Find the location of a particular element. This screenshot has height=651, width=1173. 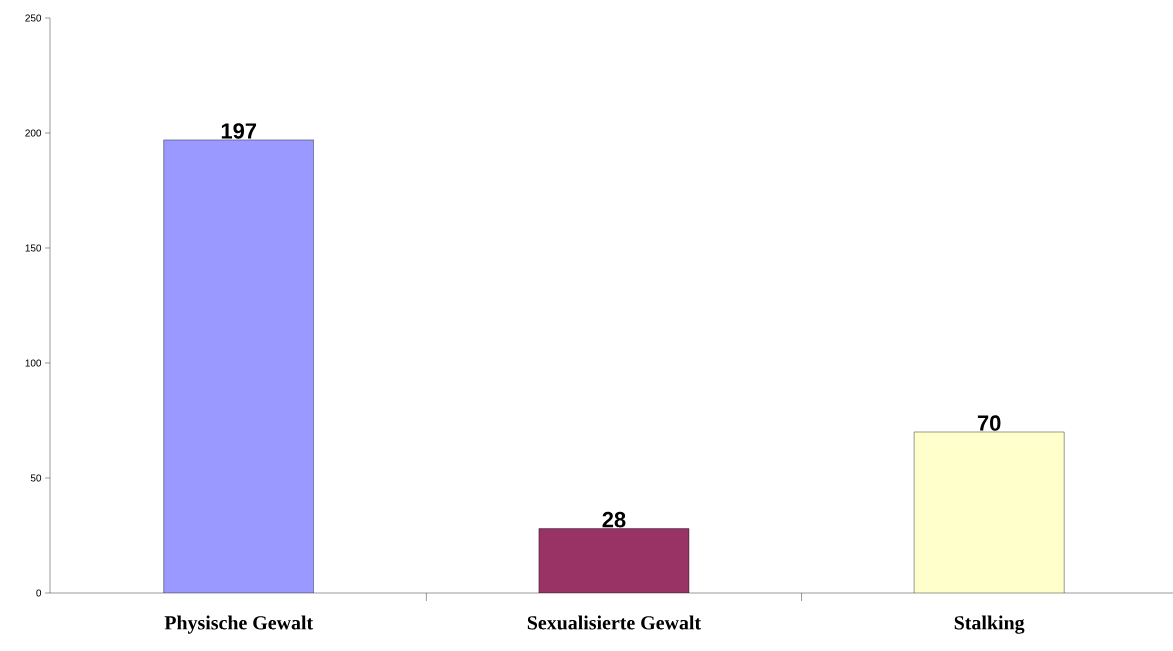

y-tick-label: 200 is located at coordinates (33, 133).